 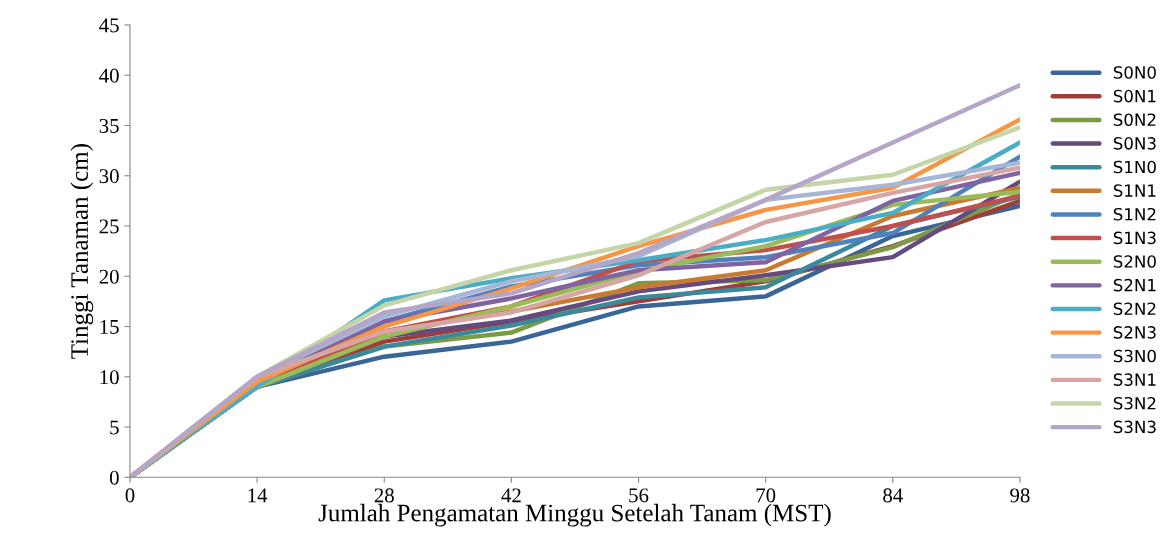 What do you see at coordinates (766, 495) in the screenshot?
I see `x-tick-label: 70` at bounding box center [766, 495].